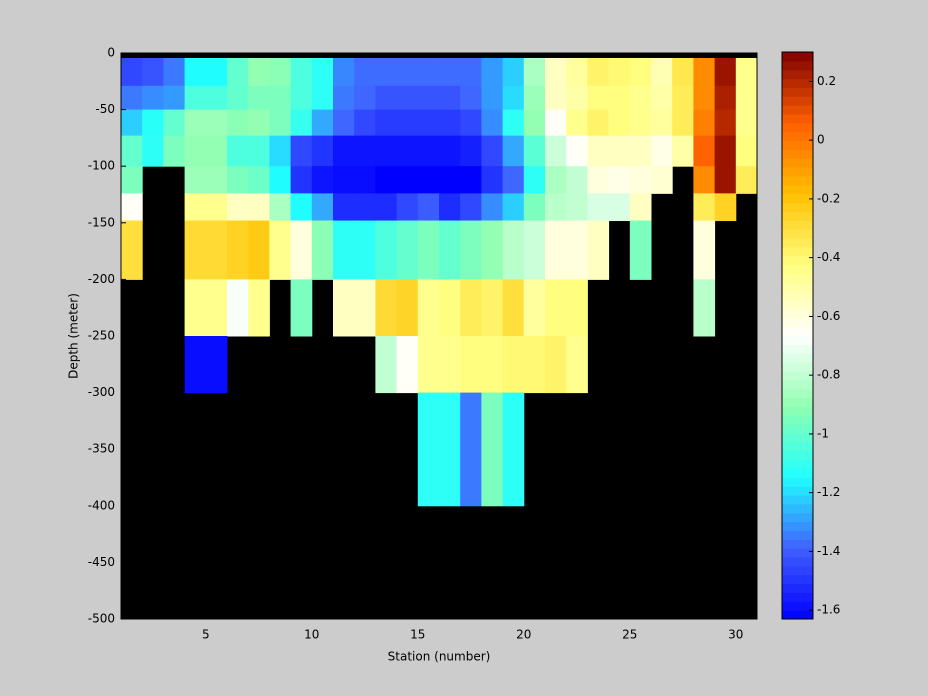 Image resolution: width=928 pixels, height=696 pixels. Describe the element at coordinates (101, 336) in the screenshot. I see `y-tick-label: -250` at that location.